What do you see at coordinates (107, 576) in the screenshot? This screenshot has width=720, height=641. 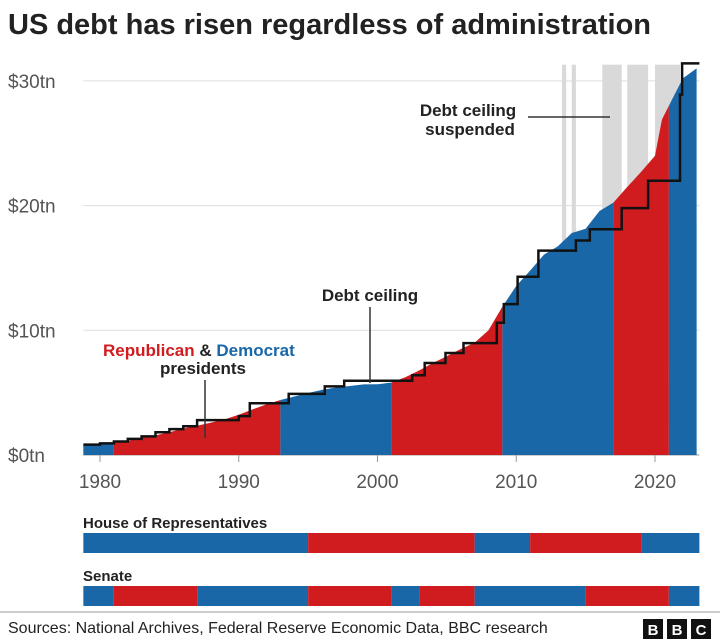 I see `senate-label: Senate` at bounding box center [107, 576].